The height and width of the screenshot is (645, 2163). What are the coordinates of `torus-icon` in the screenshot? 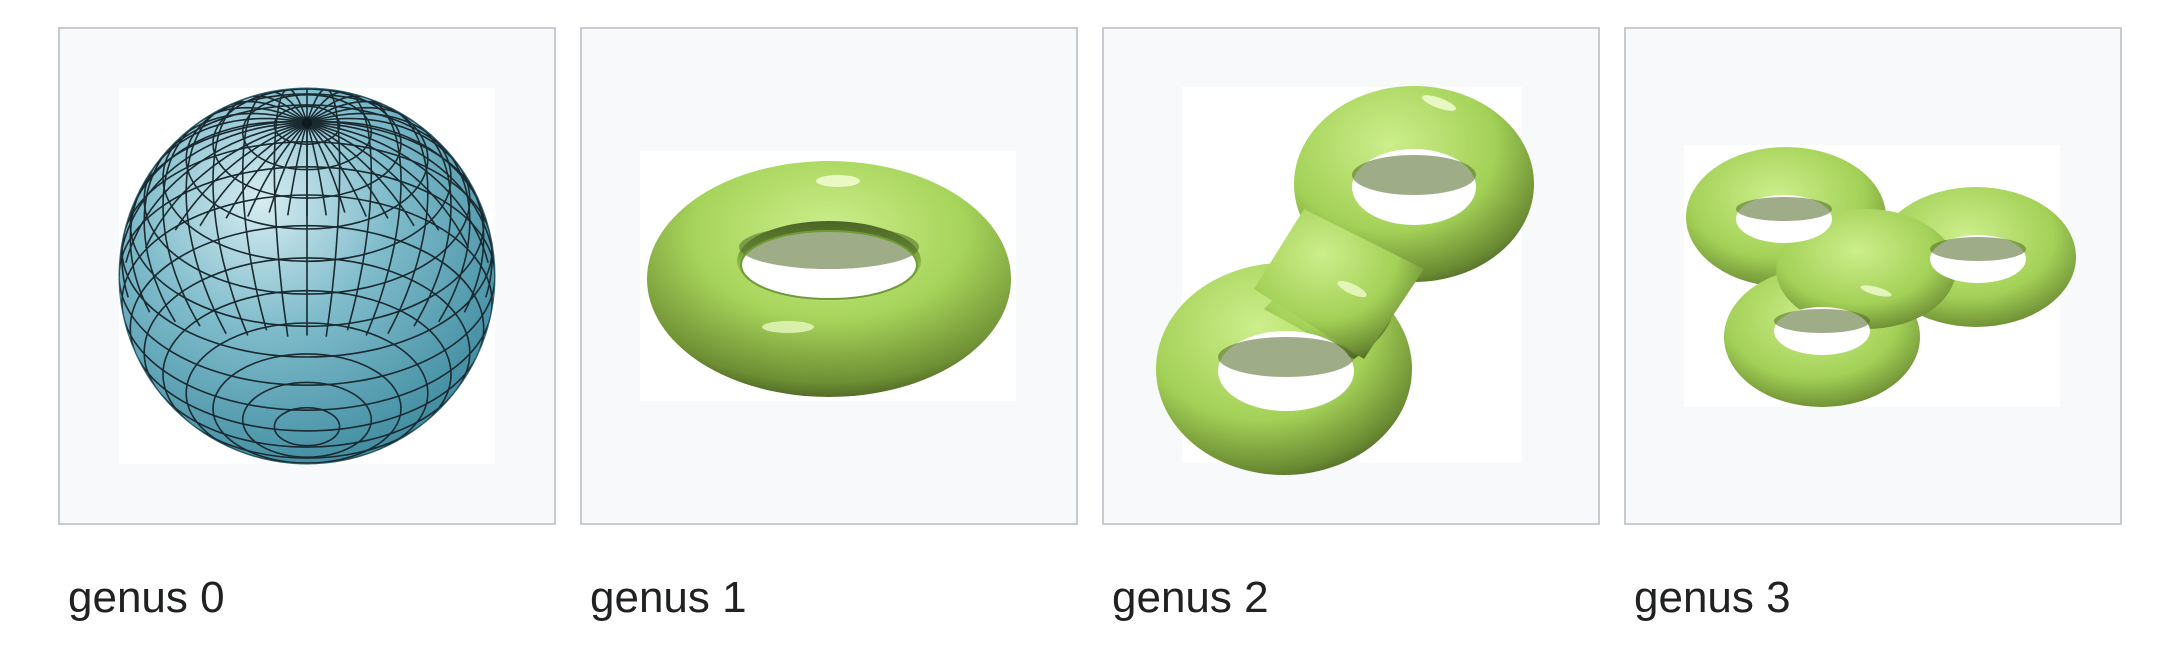 It's located at (828, 276).